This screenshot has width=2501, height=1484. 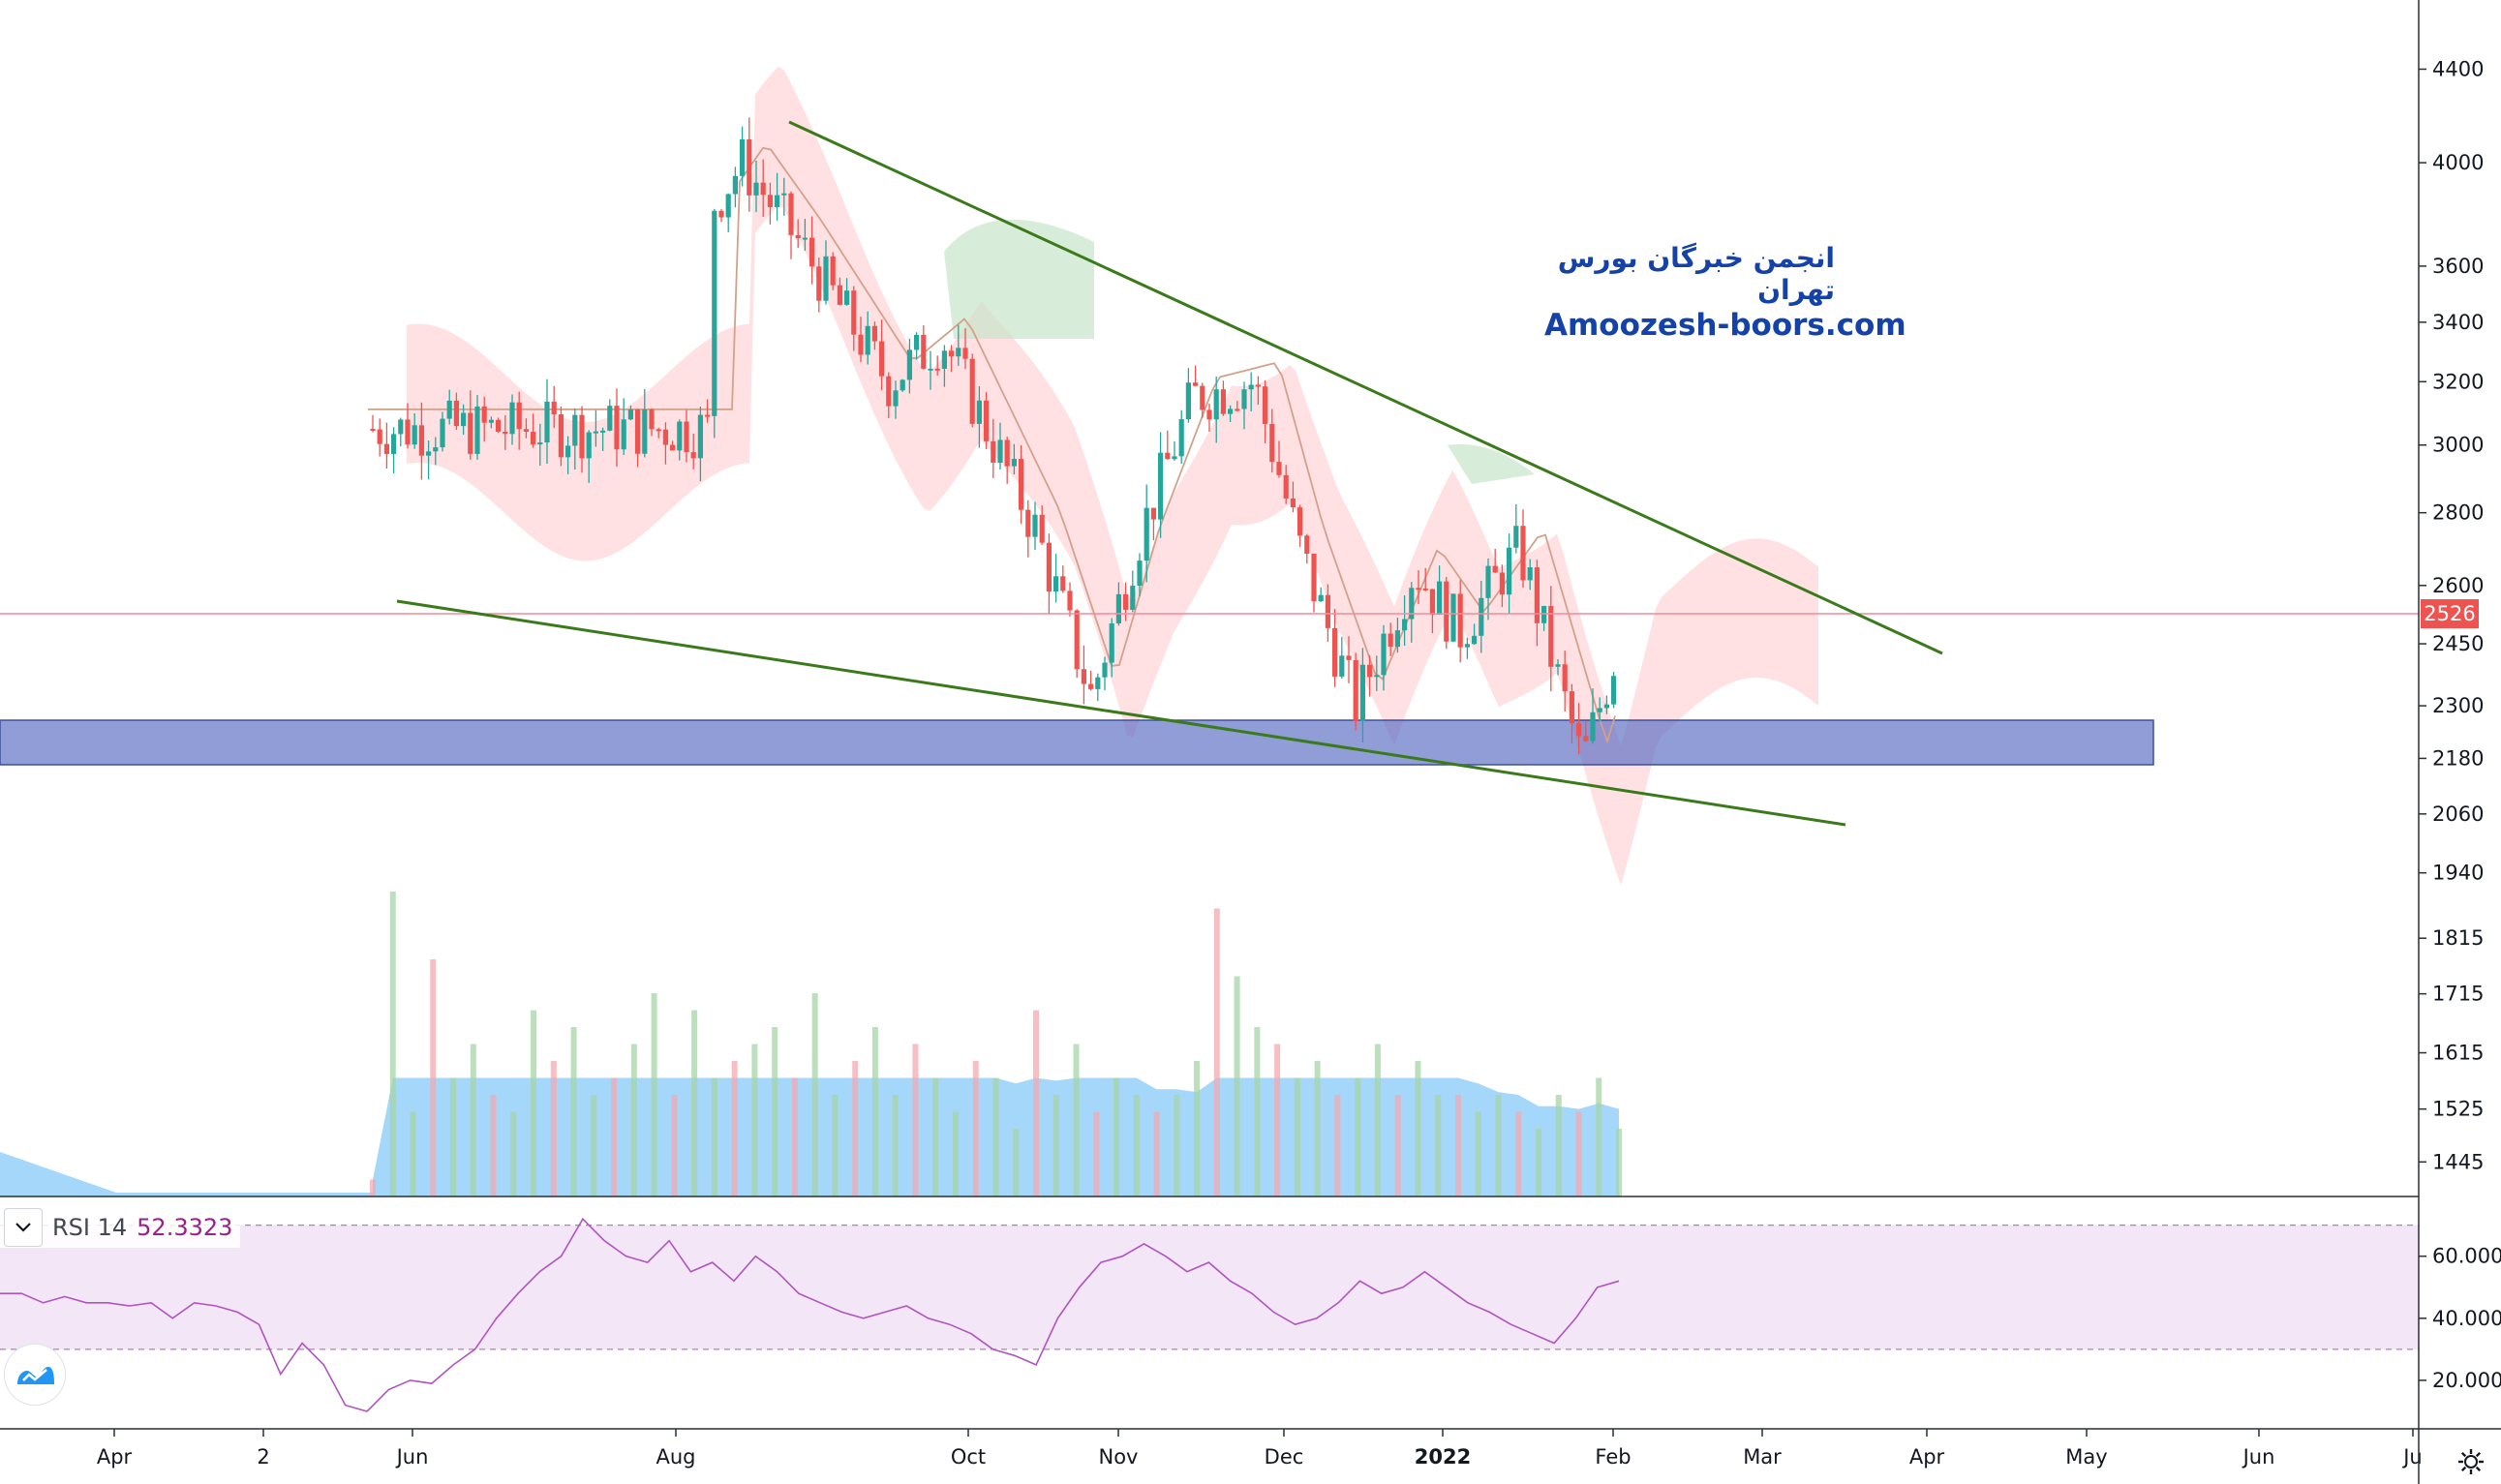 What do you see at coordinates (35, 1375) in the screenshot?
I see `tradingview-logo-button` at bounding box center [35, 1375].